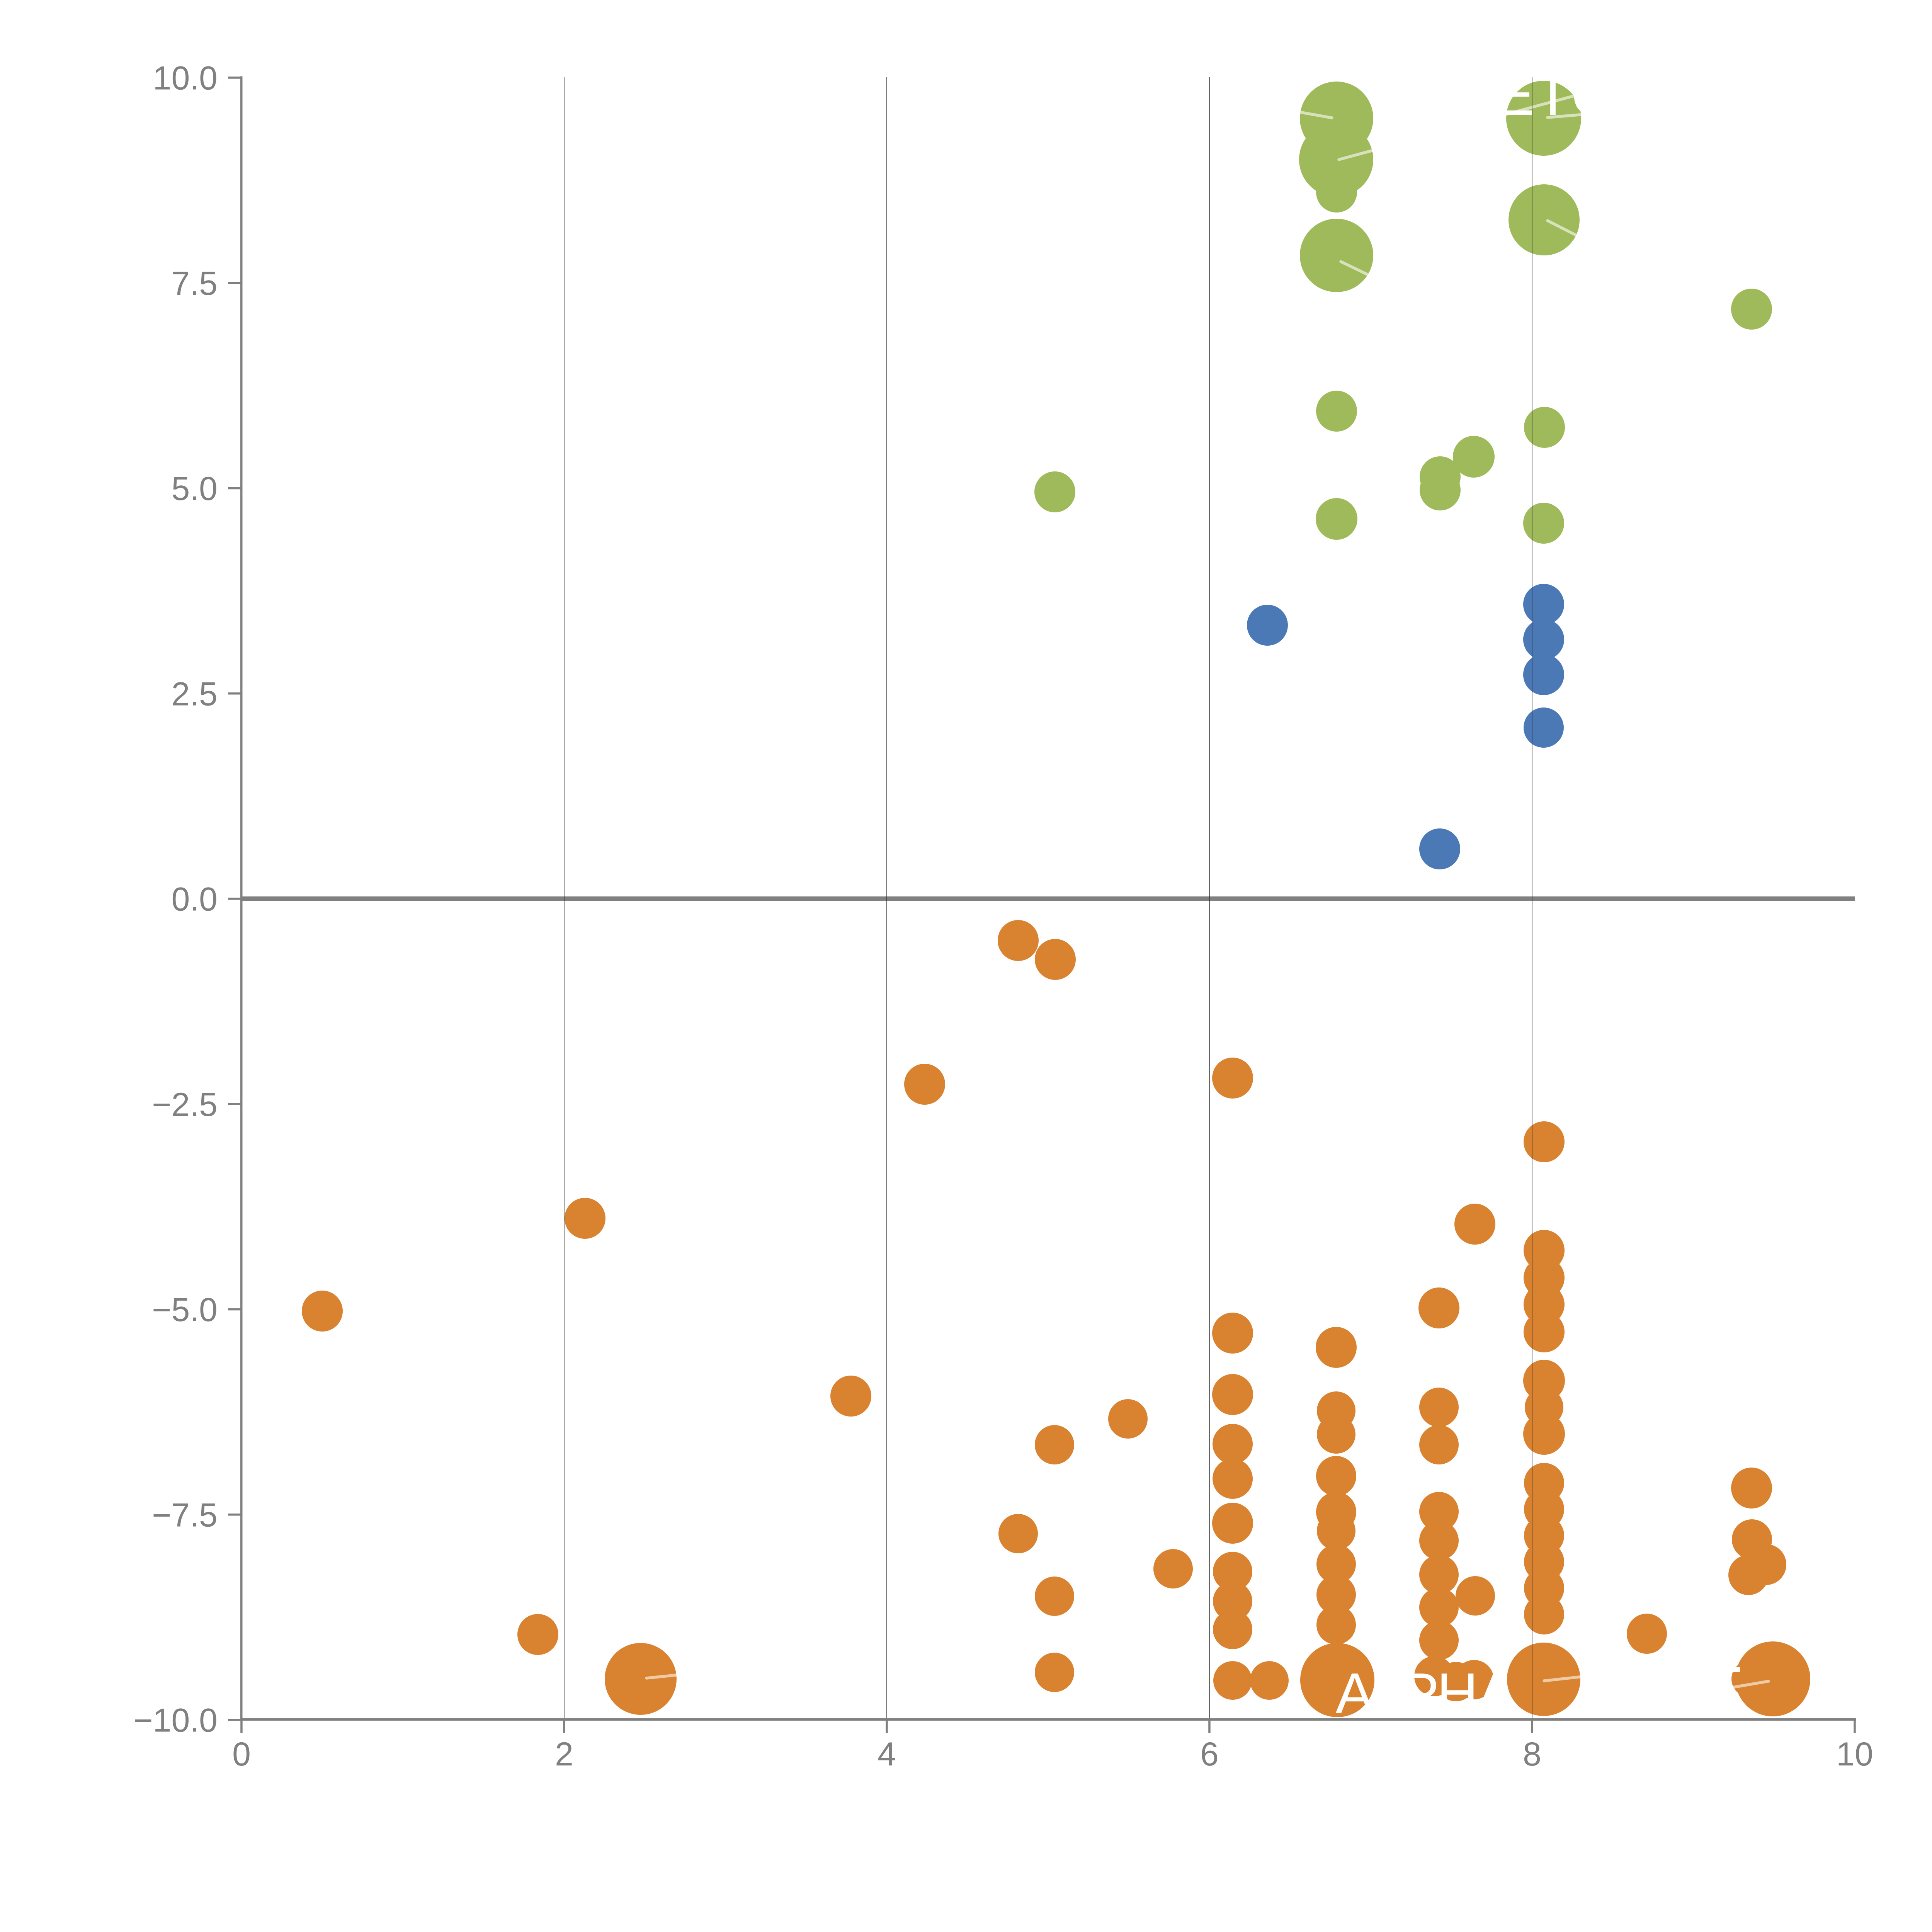  Describe the element at coordinates (564, 1755) in the screenshot. I see `svg-text: 2` at that location.